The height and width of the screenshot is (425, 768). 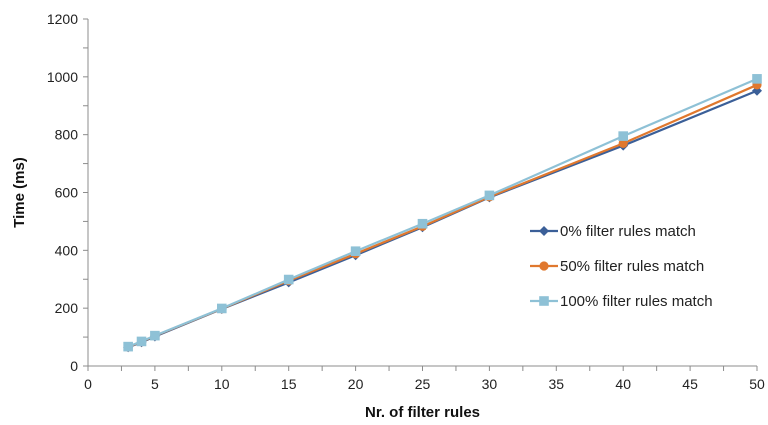 I want to click on x-tick-label: 50, so click(x=757, y=384).